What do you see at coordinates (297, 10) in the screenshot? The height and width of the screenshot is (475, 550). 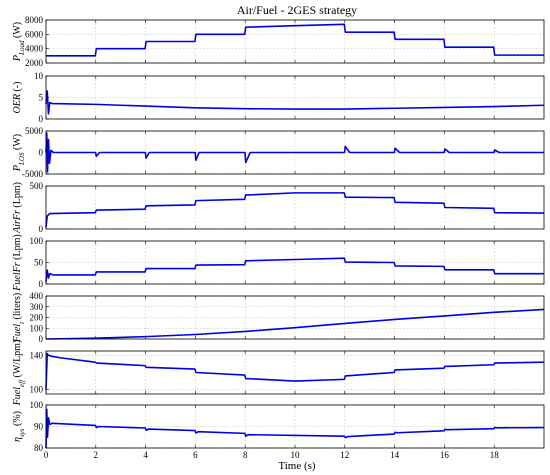 I see `chart-title: Air/Fuel - 2GES strategy` at bounding box center [297, 10].